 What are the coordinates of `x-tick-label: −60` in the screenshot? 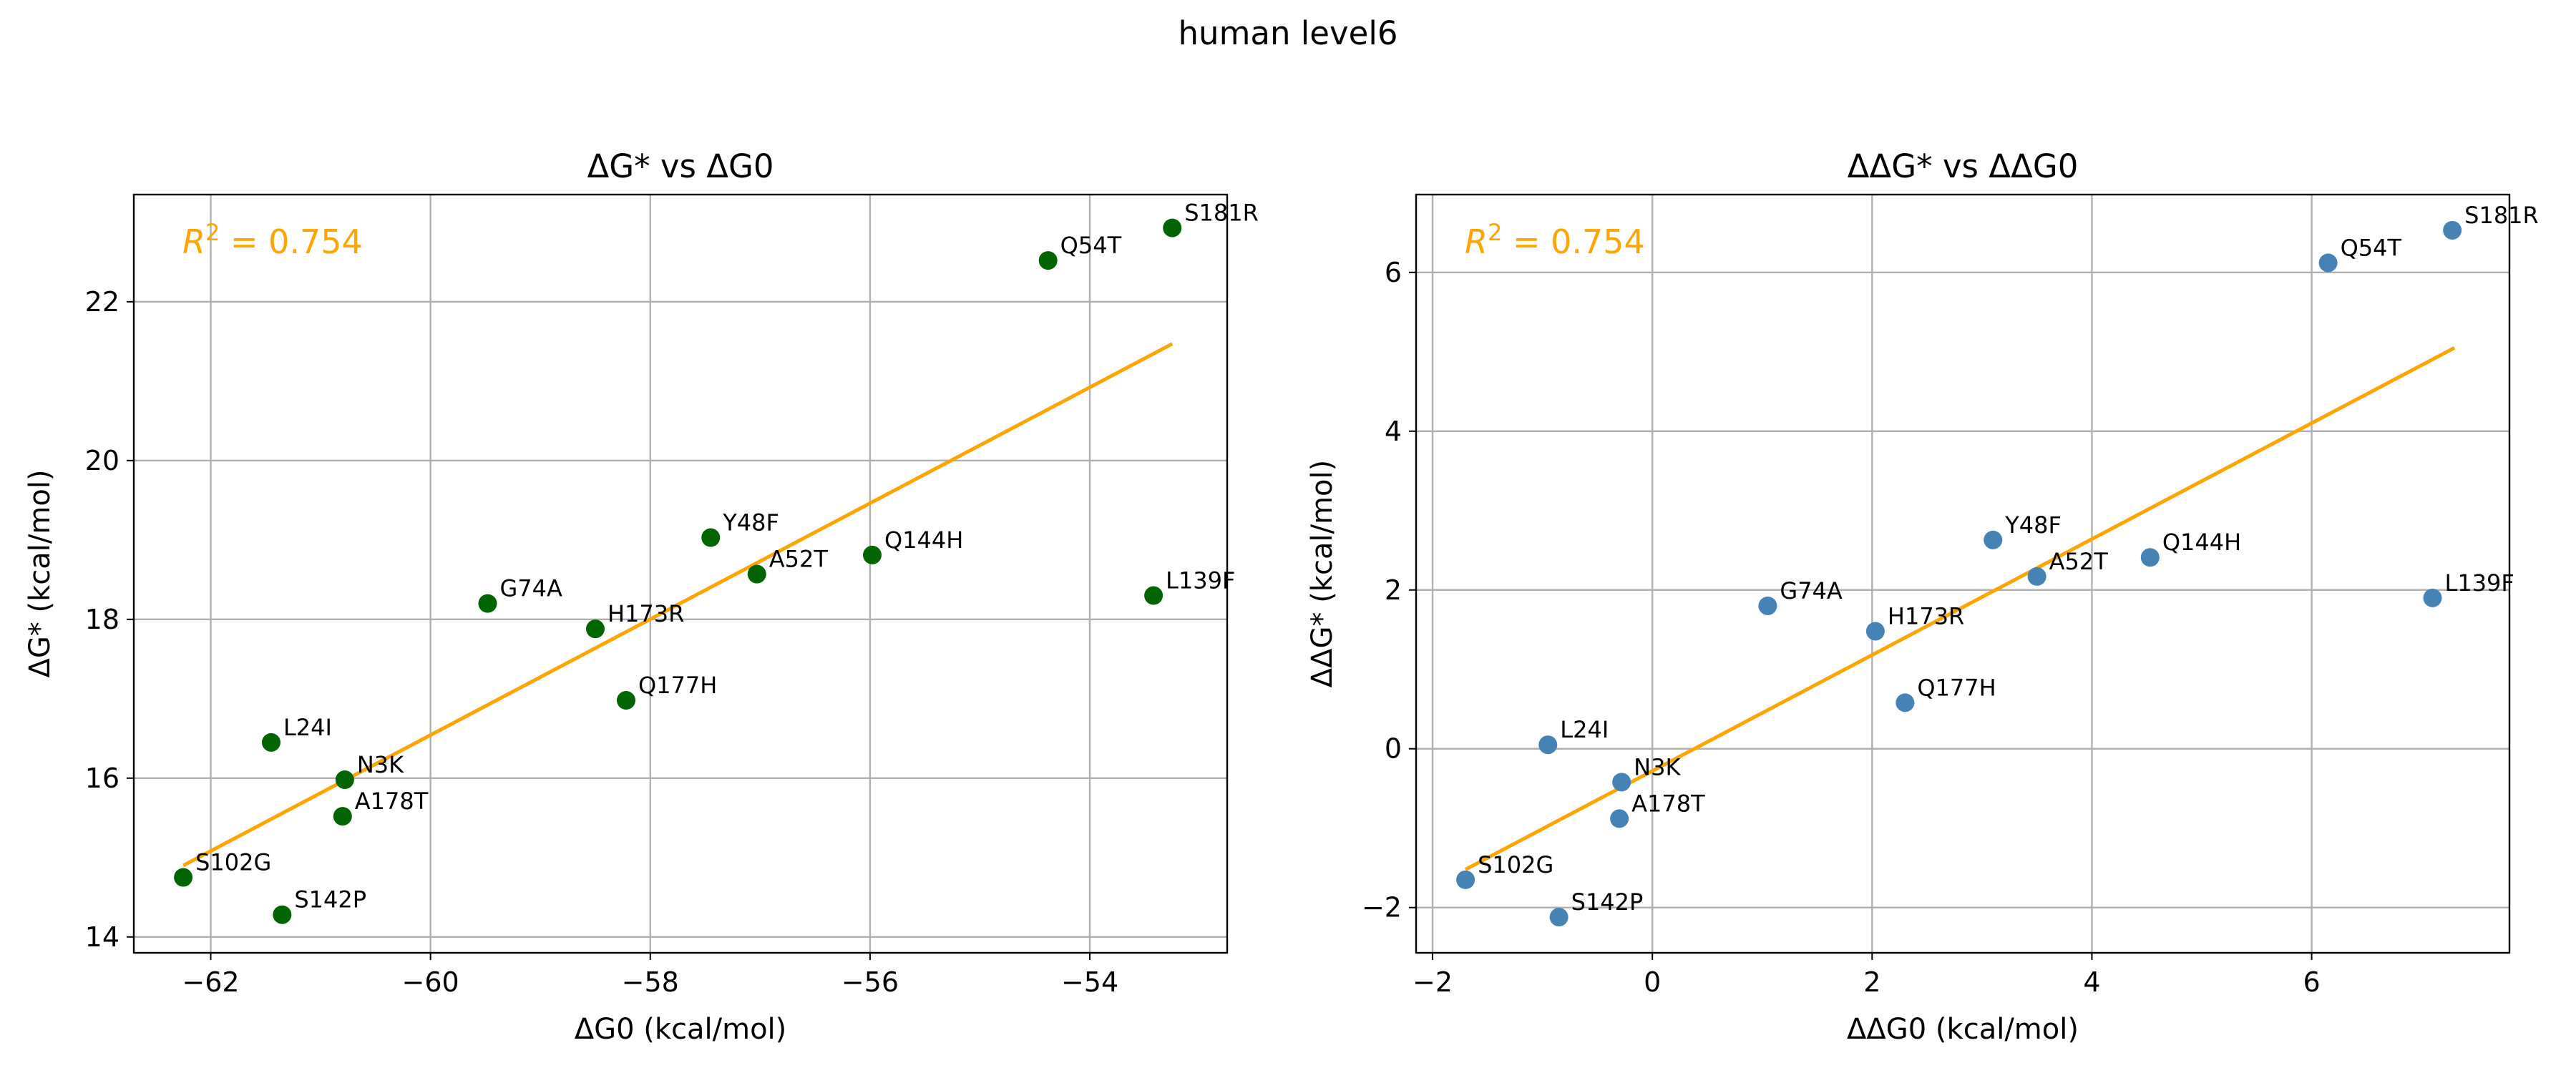 It's located at (430, 982).